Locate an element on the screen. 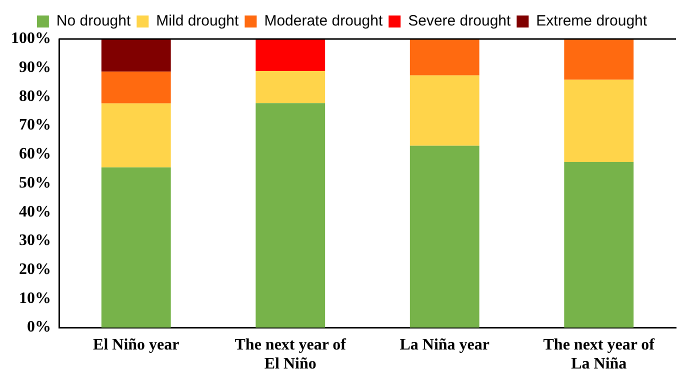 The width and height of the screenshot is (692, 390). x-tick-label: The next year of El Niño is located at coordinates (290, 354).